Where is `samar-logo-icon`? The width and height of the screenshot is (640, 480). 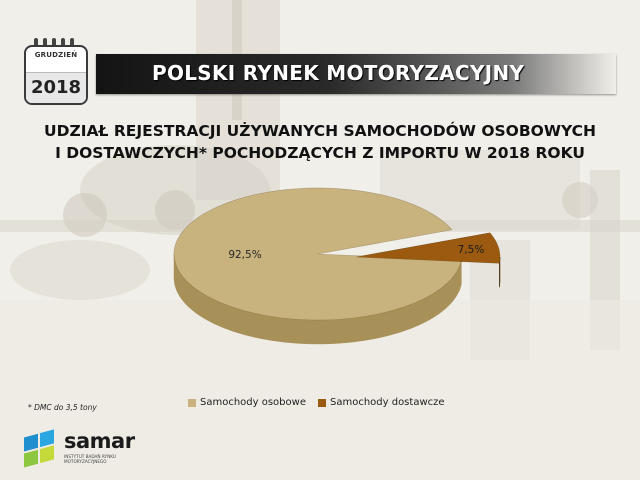 samar-logo-icon is located at coordinates (39, 448).